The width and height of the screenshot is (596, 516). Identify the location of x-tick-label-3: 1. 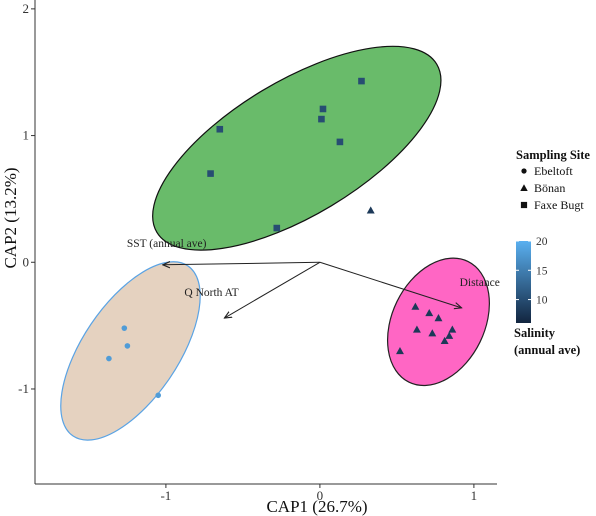
(474, 495).